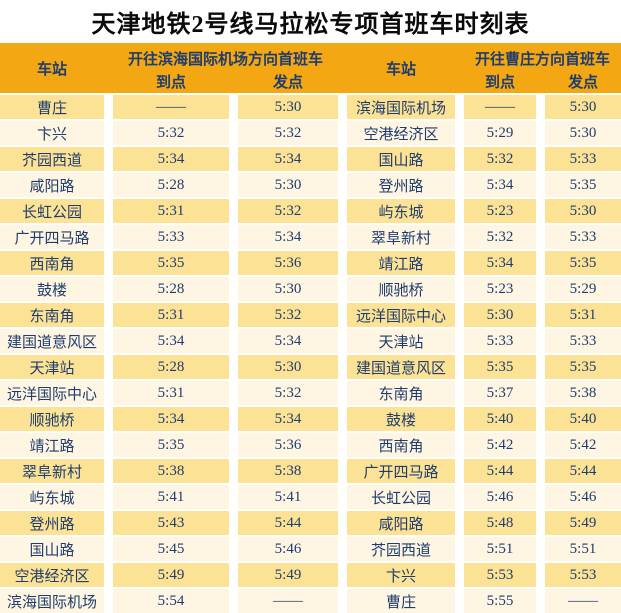 This screenshot has width=621, height=613. Describe the element at coordinates (583, 107) in the screenshot. I see `right-depart-time-cell: 5:30` at that location.